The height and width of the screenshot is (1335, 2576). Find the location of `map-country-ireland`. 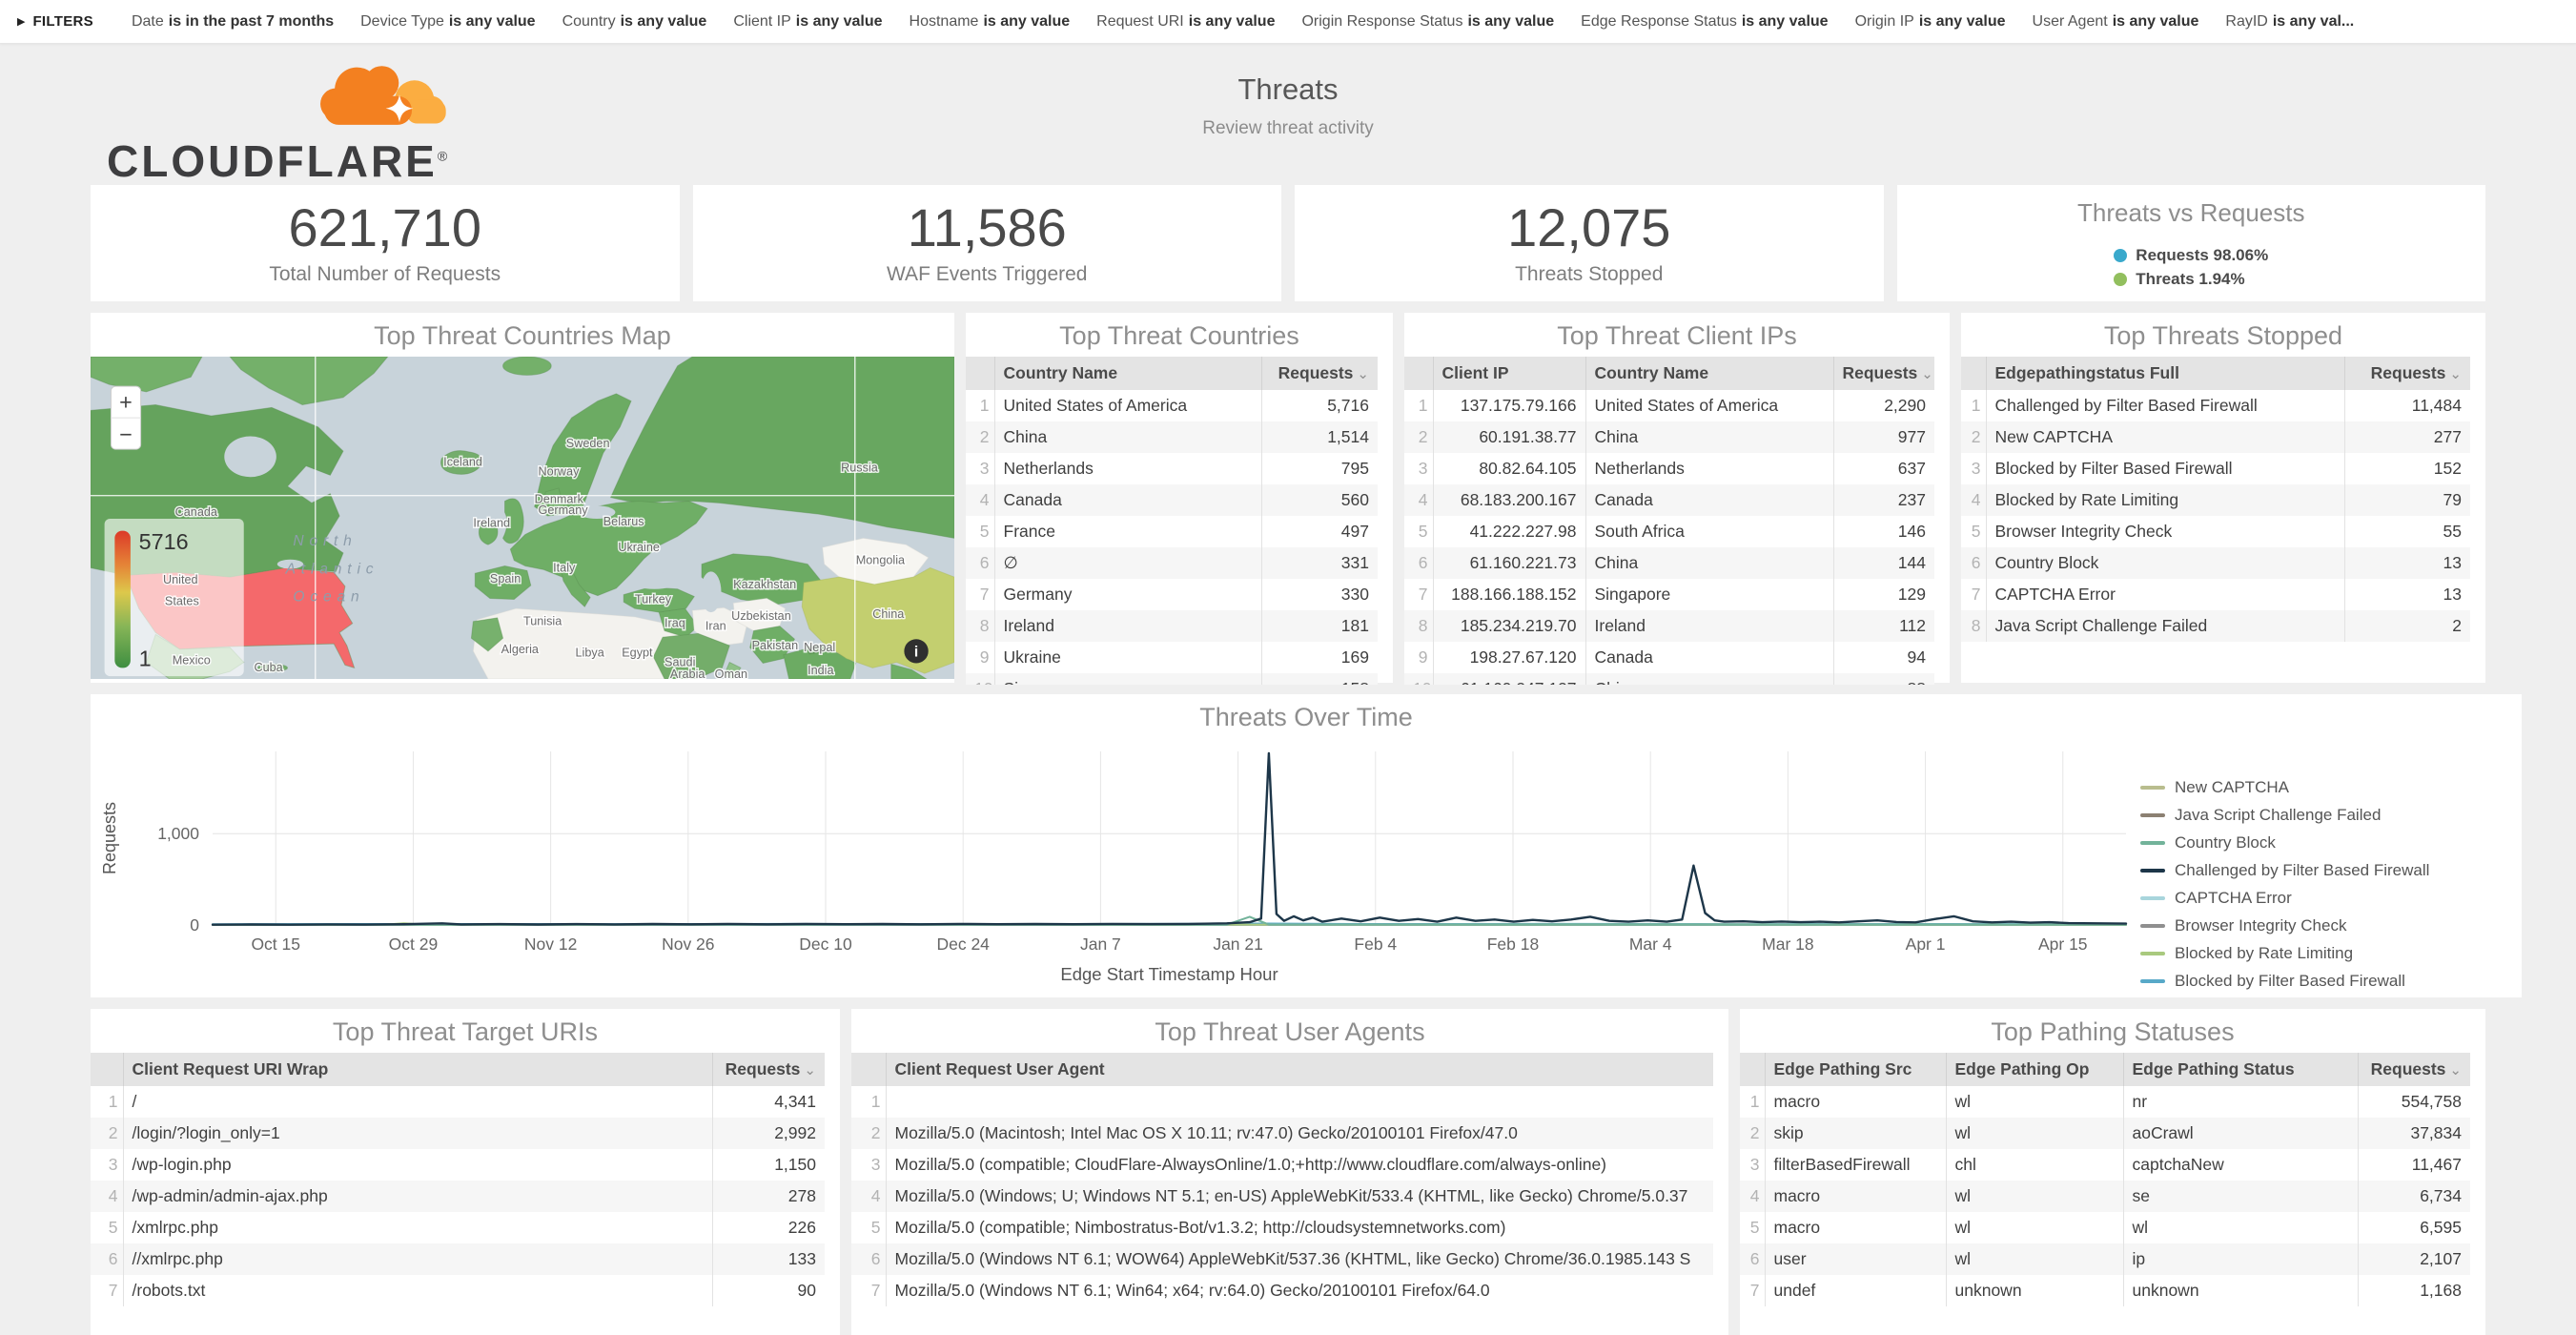

map-country-ireland is located at coordinates (489, 533).